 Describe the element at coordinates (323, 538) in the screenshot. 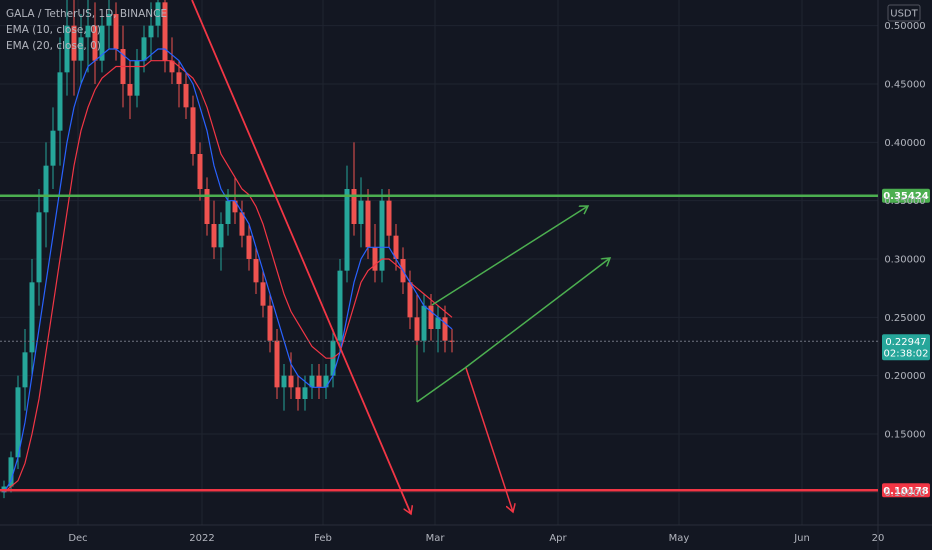

I see `x-tick-label: Feb` at that location.